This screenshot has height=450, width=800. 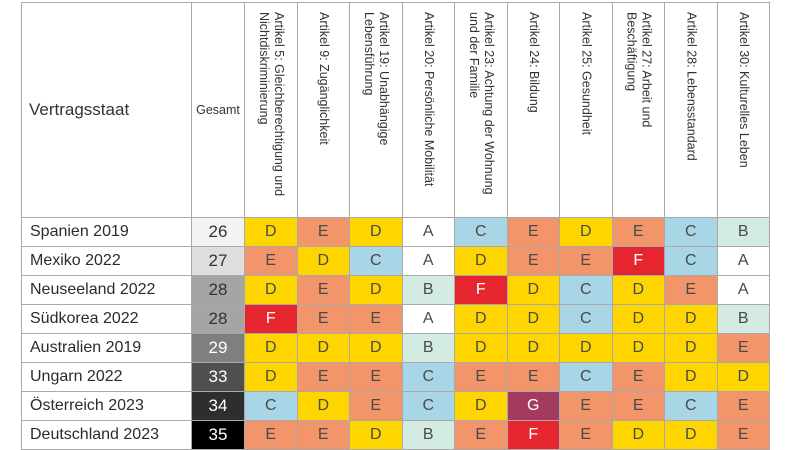 What do you see at coordinates (743, 90) in the screenshot?
I see `article-header-label: Artikel 30: Kulturelles Leben` at bounding box center [743, 90].